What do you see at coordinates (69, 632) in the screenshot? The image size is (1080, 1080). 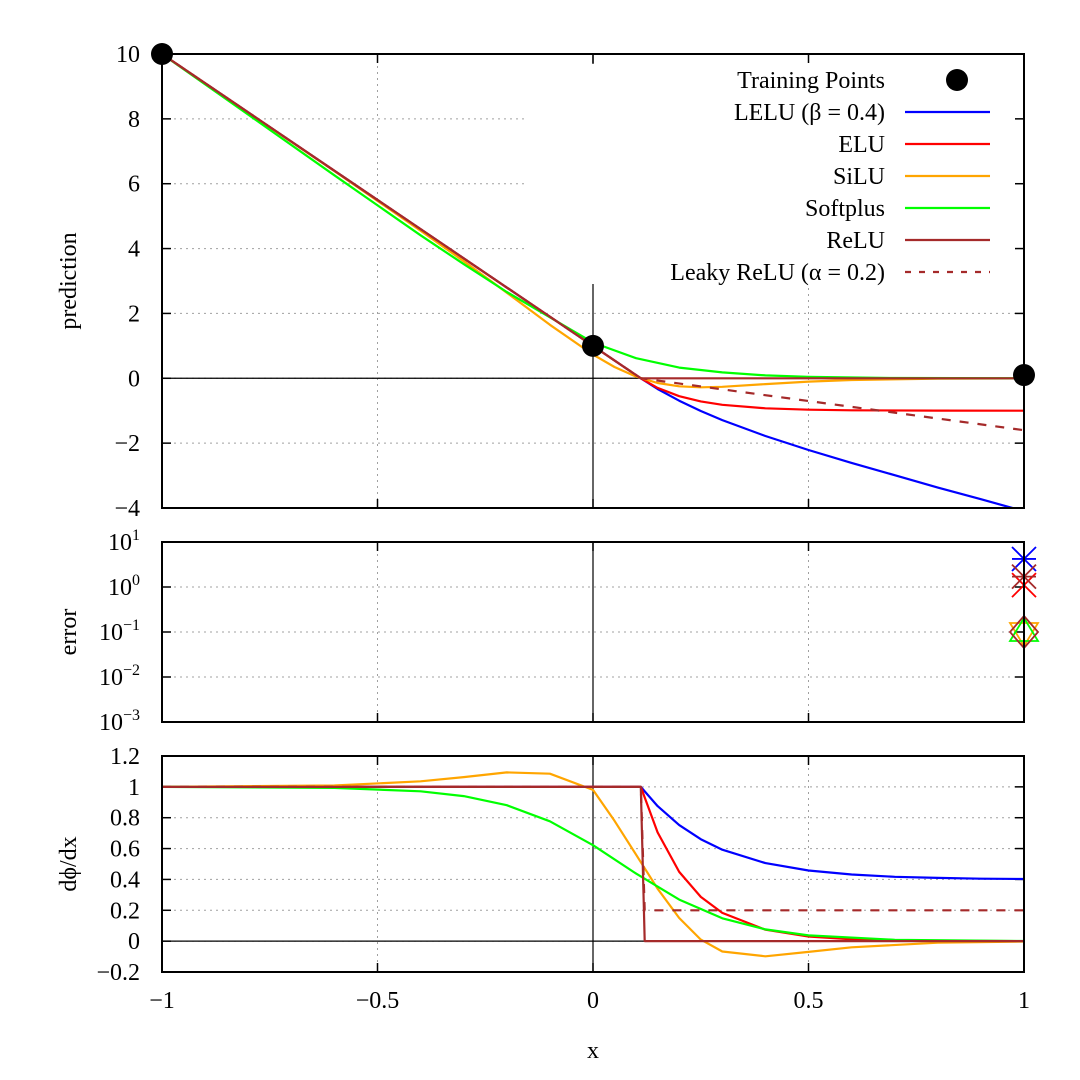 I see `y-axis-label: error` at bounding box center [69, 632].